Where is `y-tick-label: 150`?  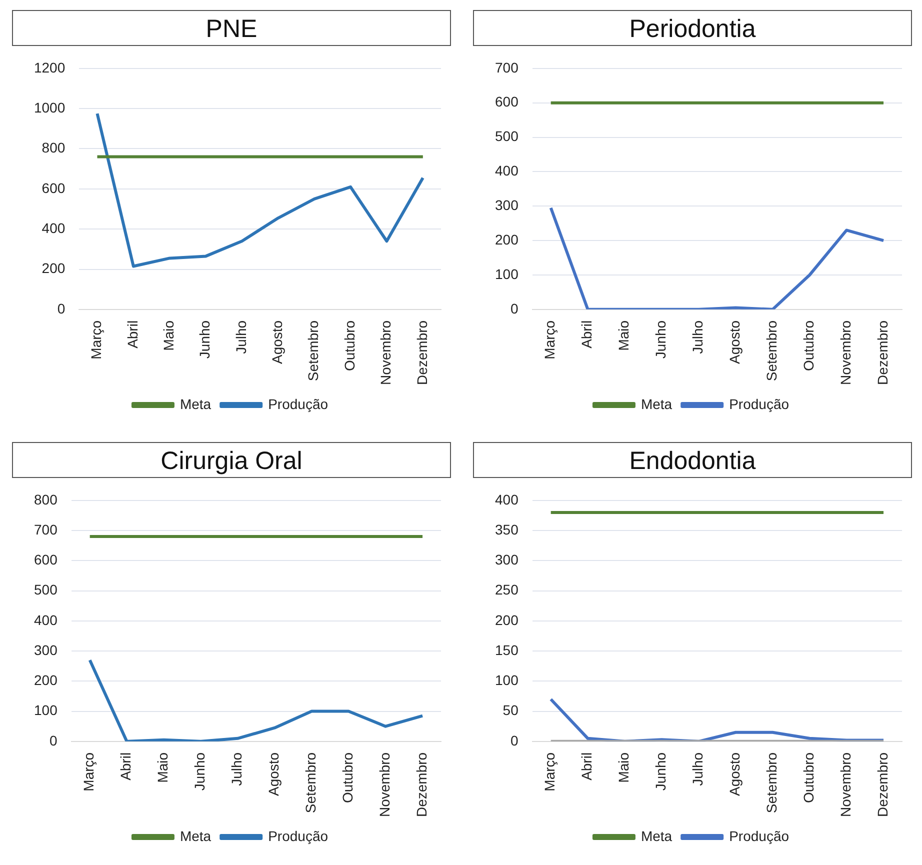 y-tick-label: 150 is located at coordinates (507, 650).